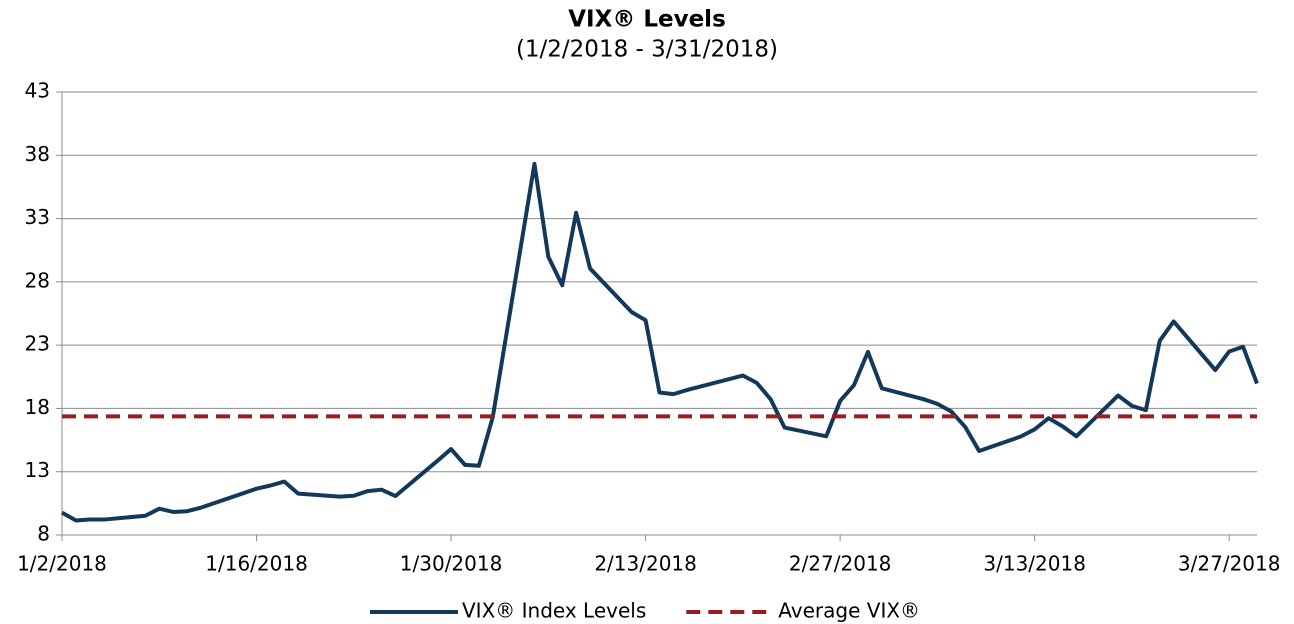 The image size is (1294, 624). I want to click on y-tick-label: 33, so click(37, 217).